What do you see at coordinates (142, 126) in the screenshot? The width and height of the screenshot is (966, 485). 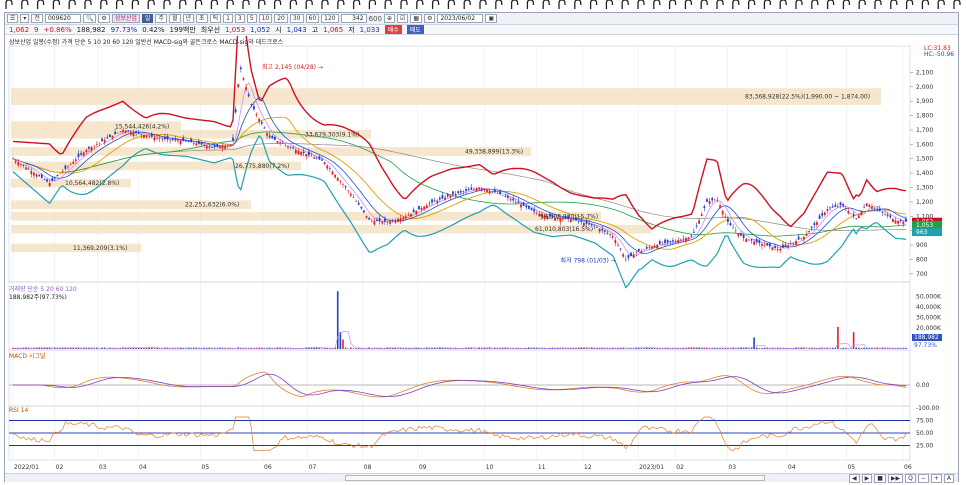 I see `volume-profile-label: 15,544,426(4.2%)` at bounding box center [142, 126].